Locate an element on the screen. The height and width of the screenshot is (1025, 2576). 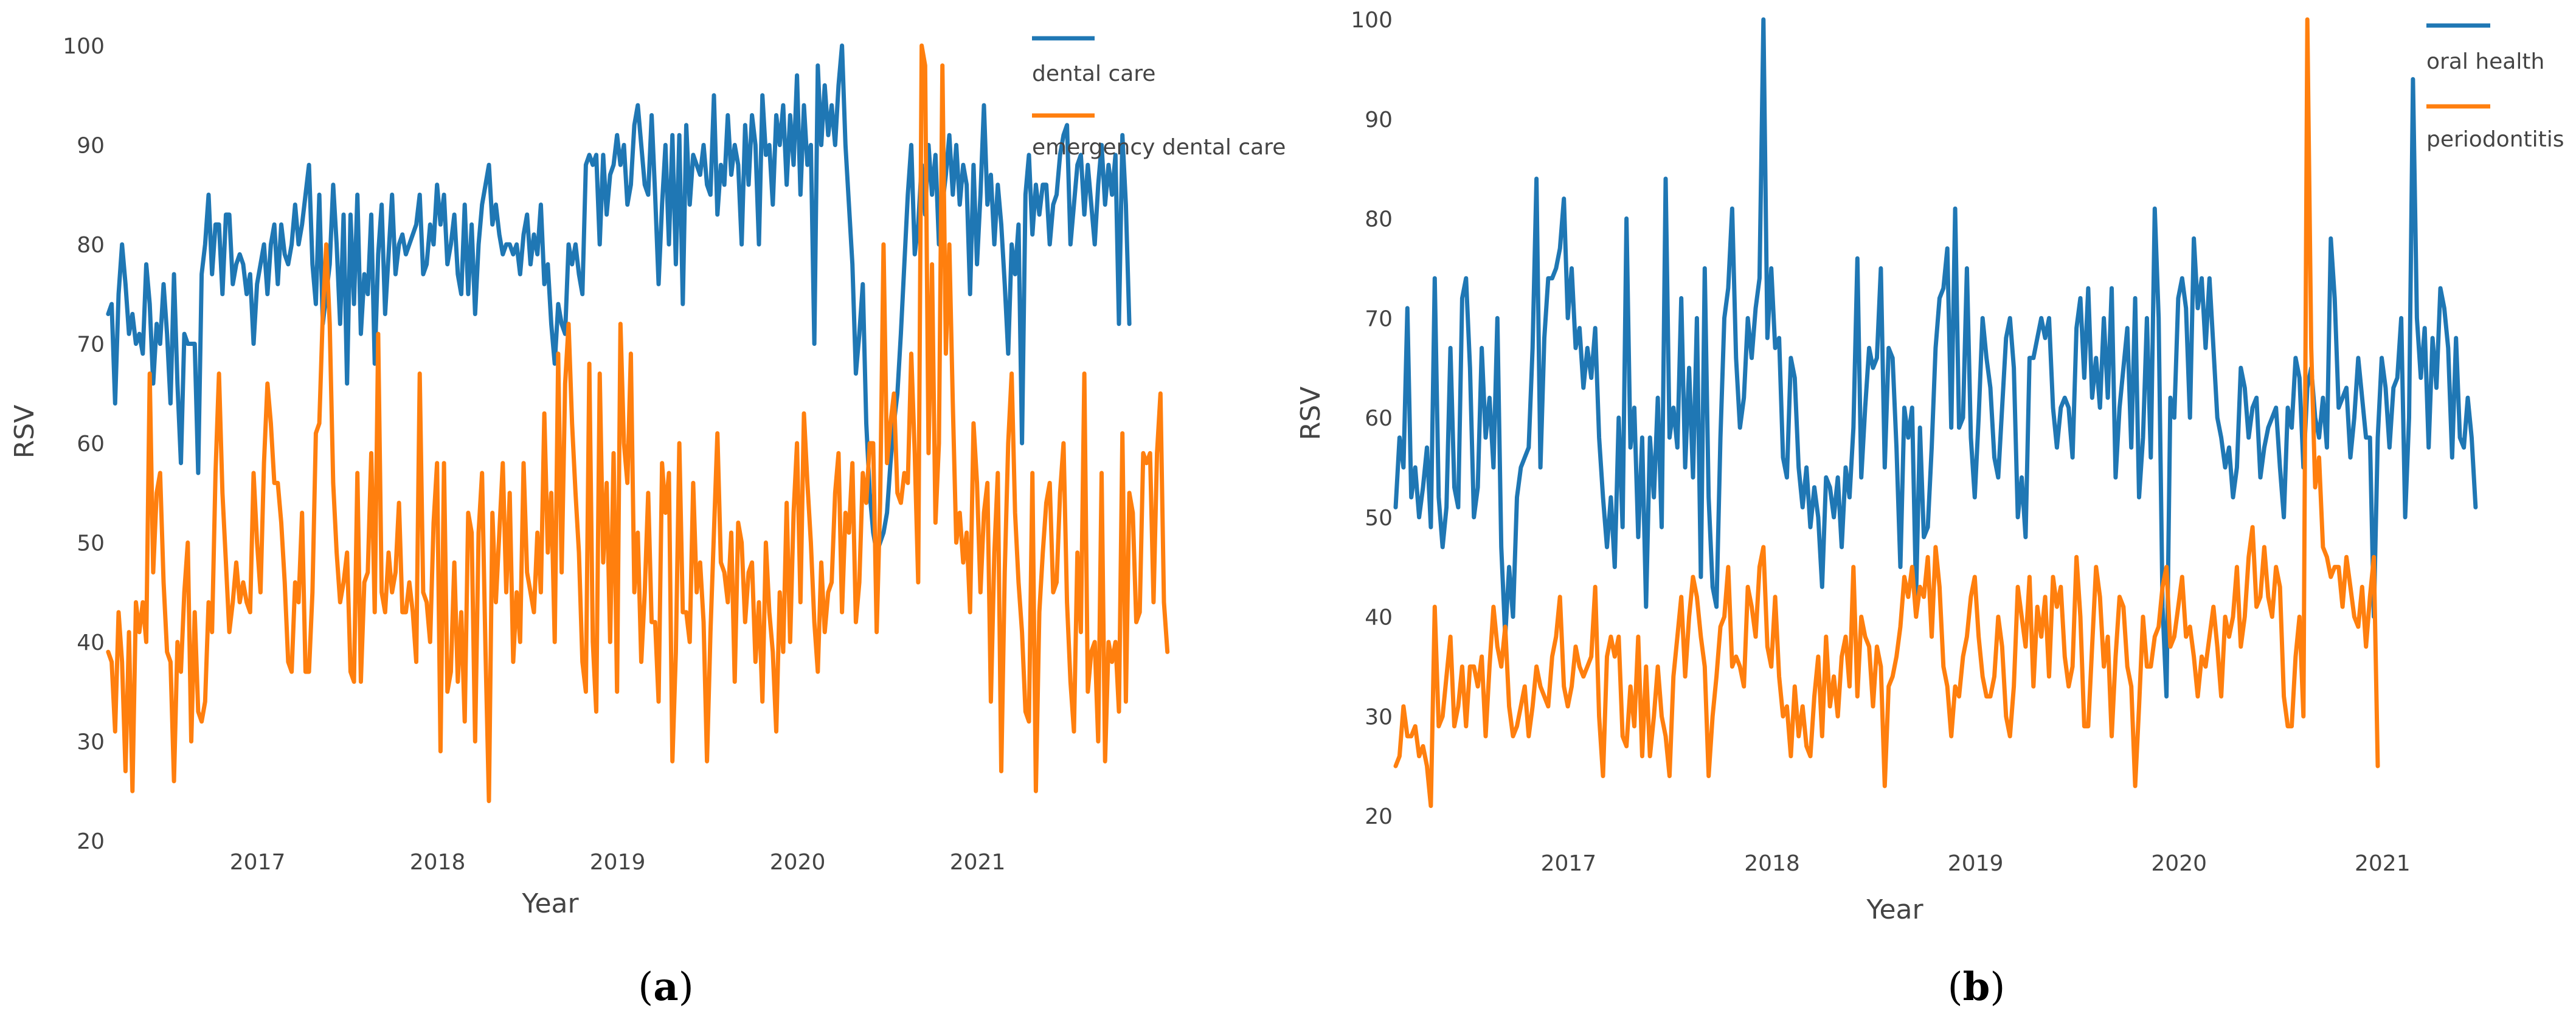
panel-b-y-tick-labels: 20 30 40 50 60 70 80 90 100 is located at coordinates (1372, 418).